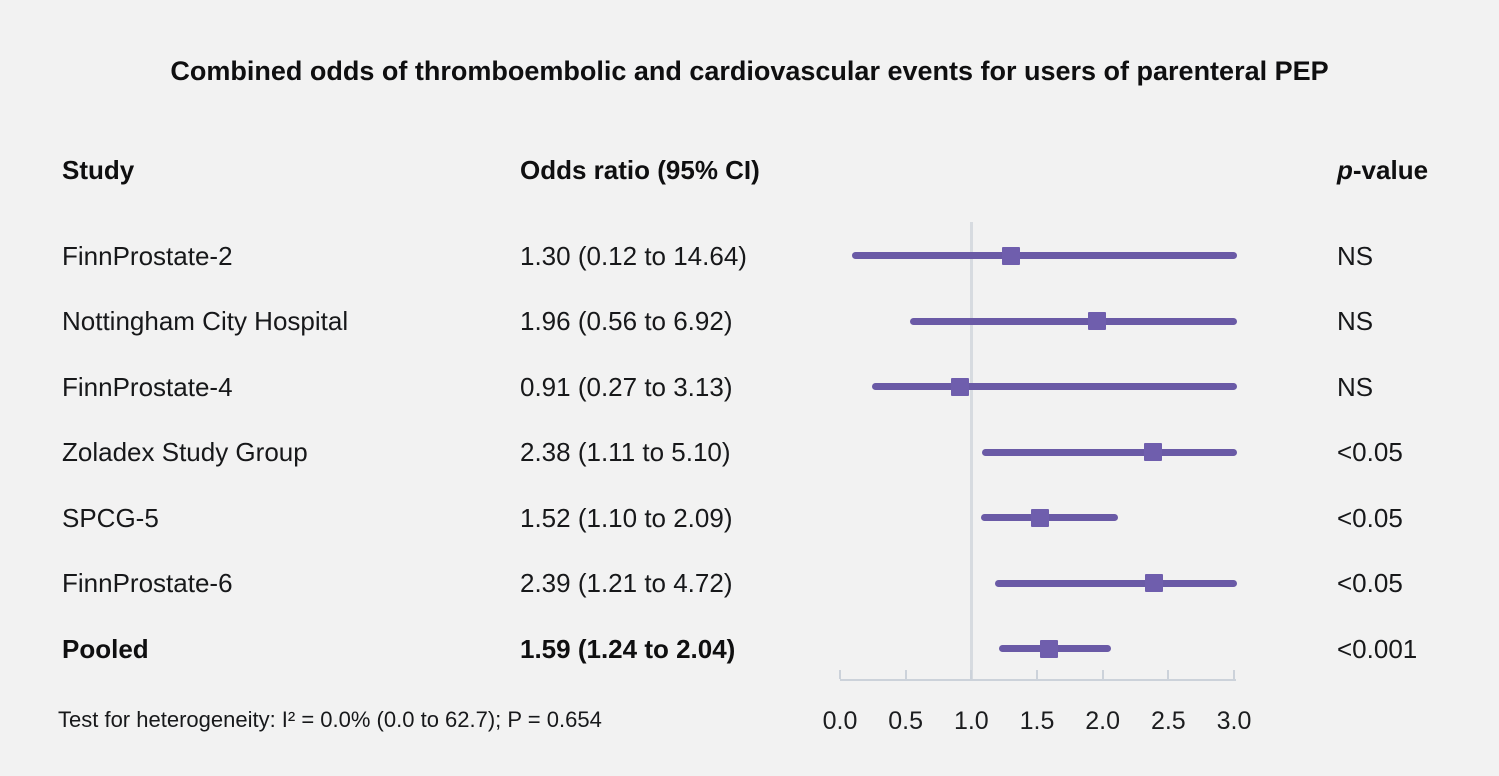  Describe the element at coordinates (1102, 674) in the screenshot. I see `x-axis-tick-2.0` at that location.